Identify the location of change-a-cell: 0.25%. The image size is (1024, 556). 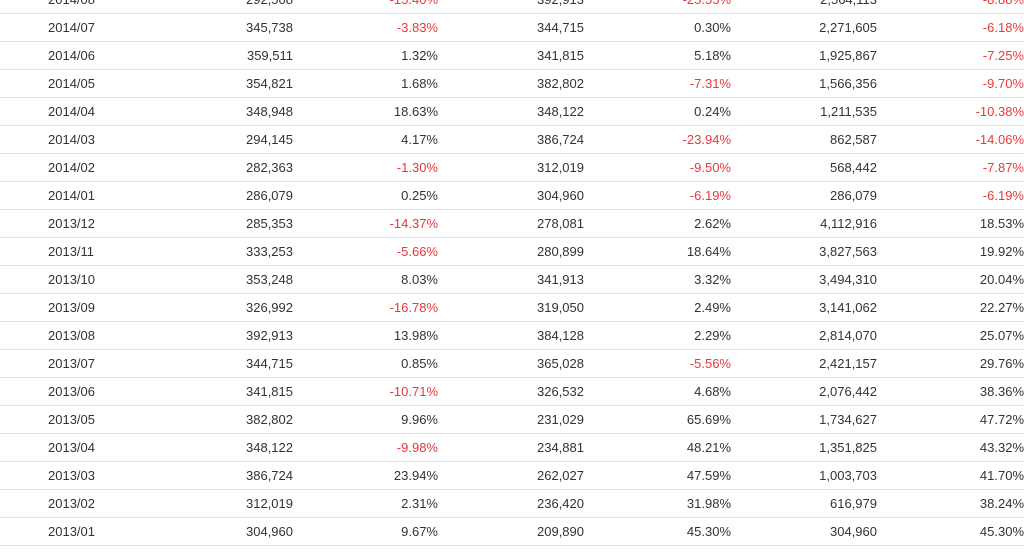
(366, 195).